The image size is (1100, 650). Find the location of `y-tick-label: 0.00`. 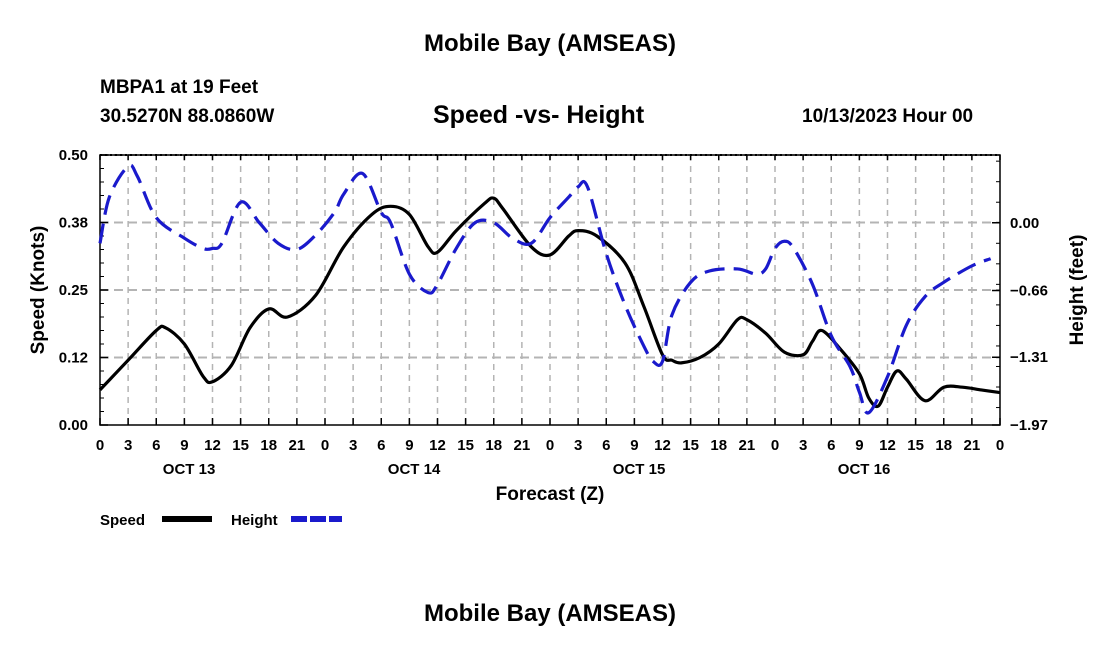

y-tick-label: 0.00 is located at coordinates (73, 425).